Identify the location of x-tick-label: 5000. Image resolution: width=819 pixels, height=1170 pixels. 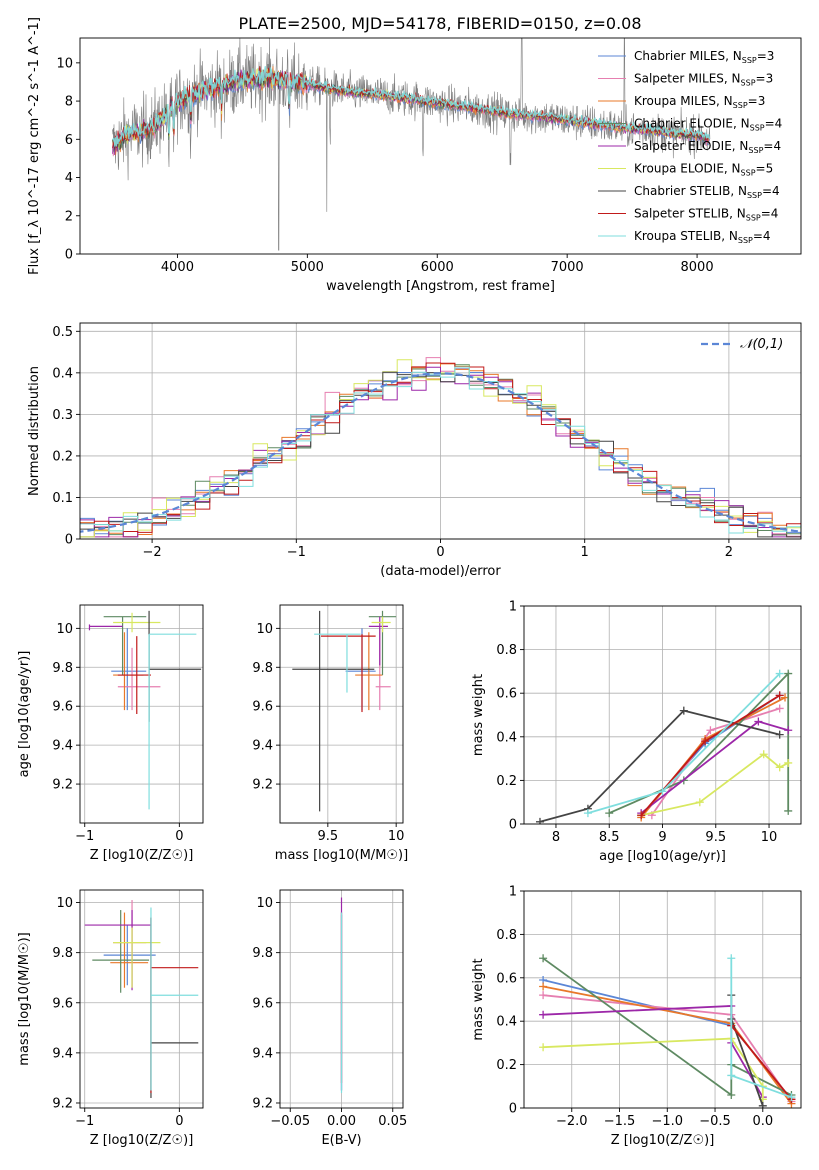
(307, 267).